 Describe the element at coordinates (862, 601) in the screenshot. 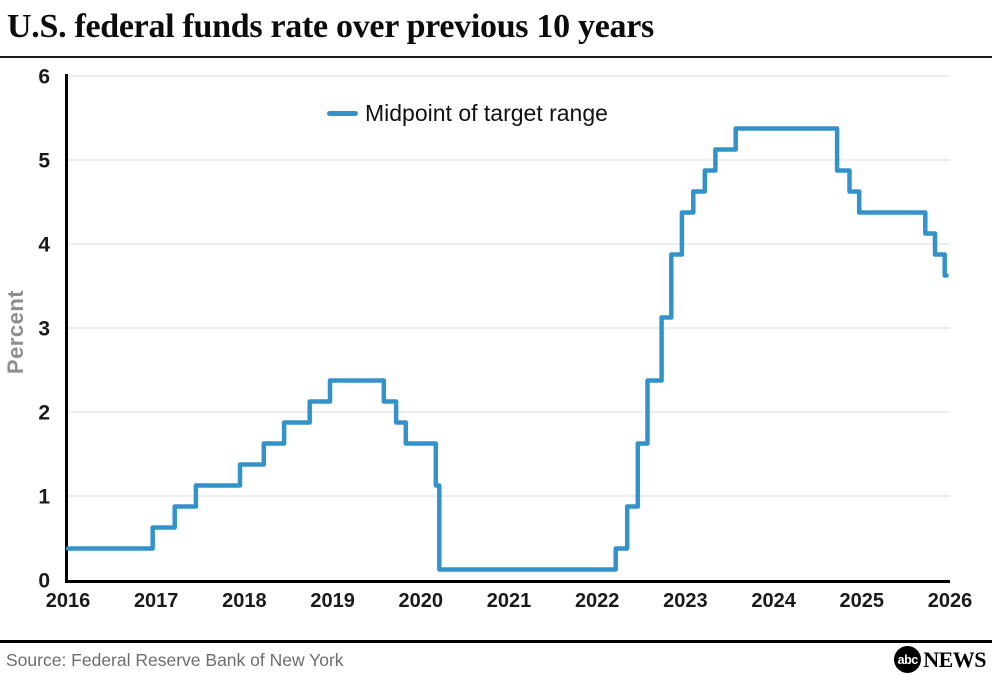

I see `x-tick-label: 2025` at that location.